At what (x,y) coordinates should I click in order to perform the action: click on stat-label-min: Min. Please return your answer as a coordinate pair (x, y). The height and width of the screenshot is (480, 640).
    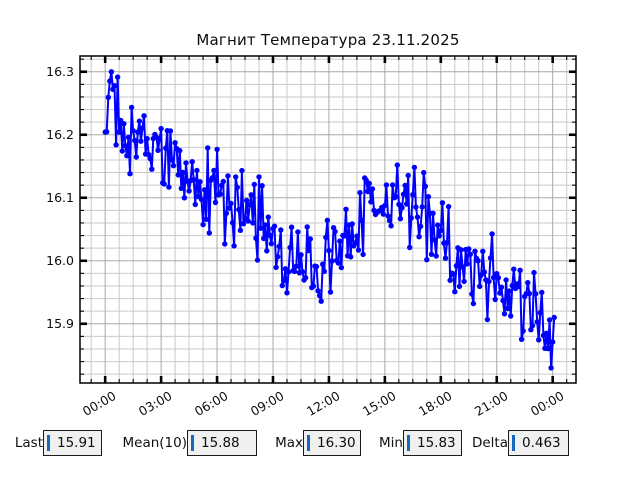
    Looking at the image, I should click on (391, 443).